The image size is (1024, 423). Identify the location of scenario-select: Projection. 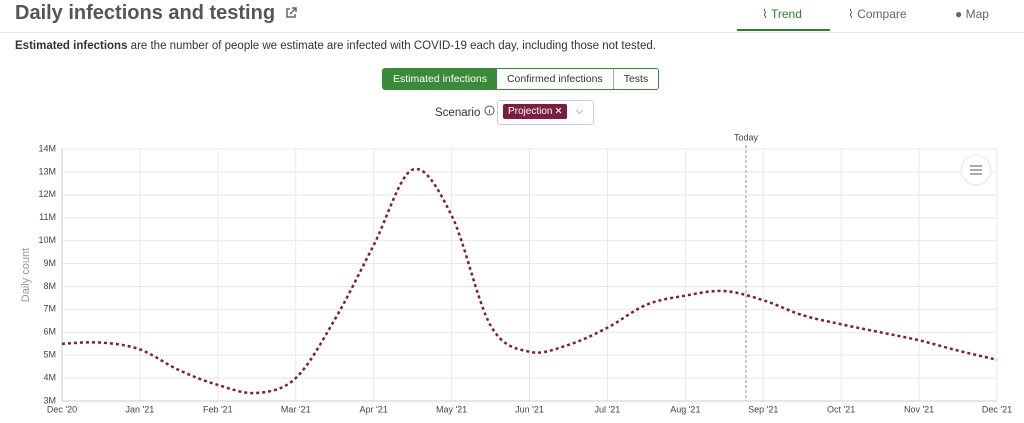
(545, 112).